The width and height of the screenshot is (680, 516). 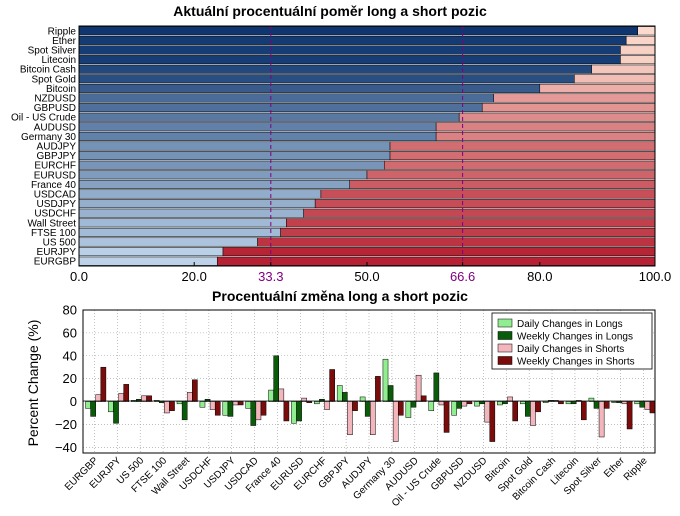 What do you see at coordinates (55, 262) in the screenshot?
I see `category-label: EURGBP` at bounding box center [55, 262].